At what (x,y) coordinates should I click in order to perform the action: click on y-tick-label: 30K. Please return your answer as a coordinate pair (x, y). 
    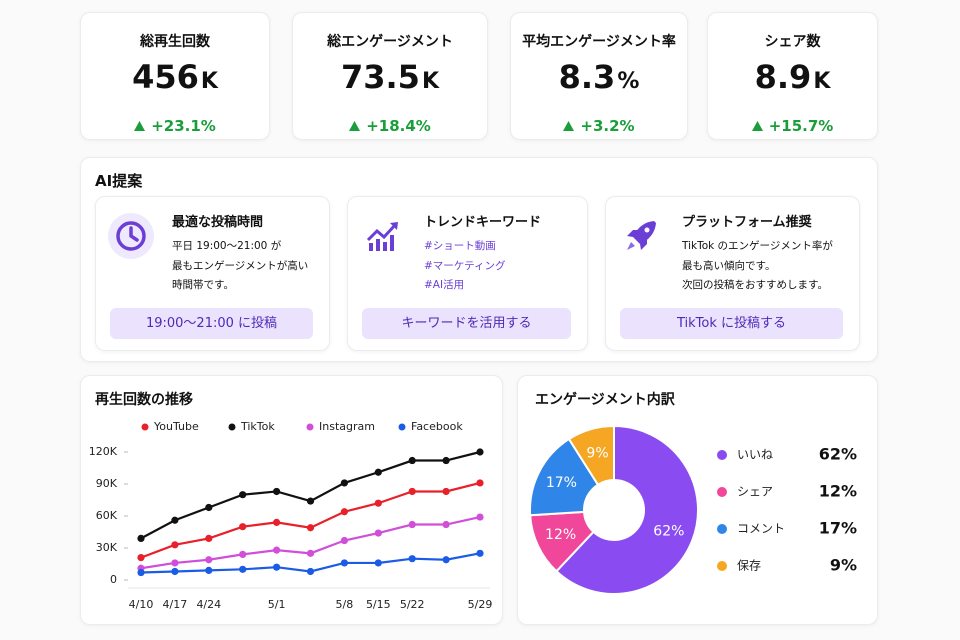
    Looking at the image, I should click on (107, 547).